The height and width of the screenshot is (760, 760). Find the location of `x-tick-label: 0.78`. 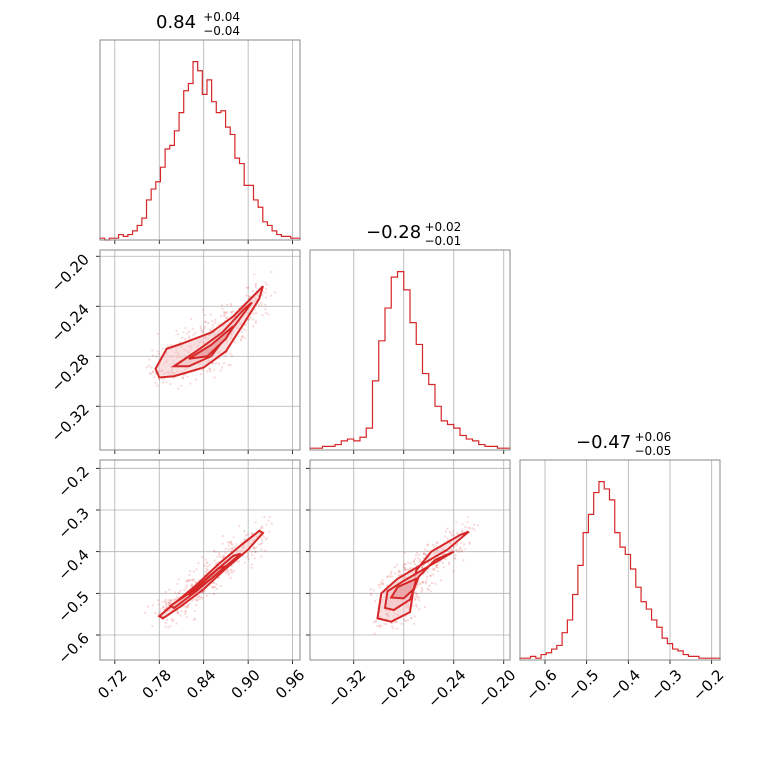

x-tick-label: 0.78 is located at coordinates (157, 684).